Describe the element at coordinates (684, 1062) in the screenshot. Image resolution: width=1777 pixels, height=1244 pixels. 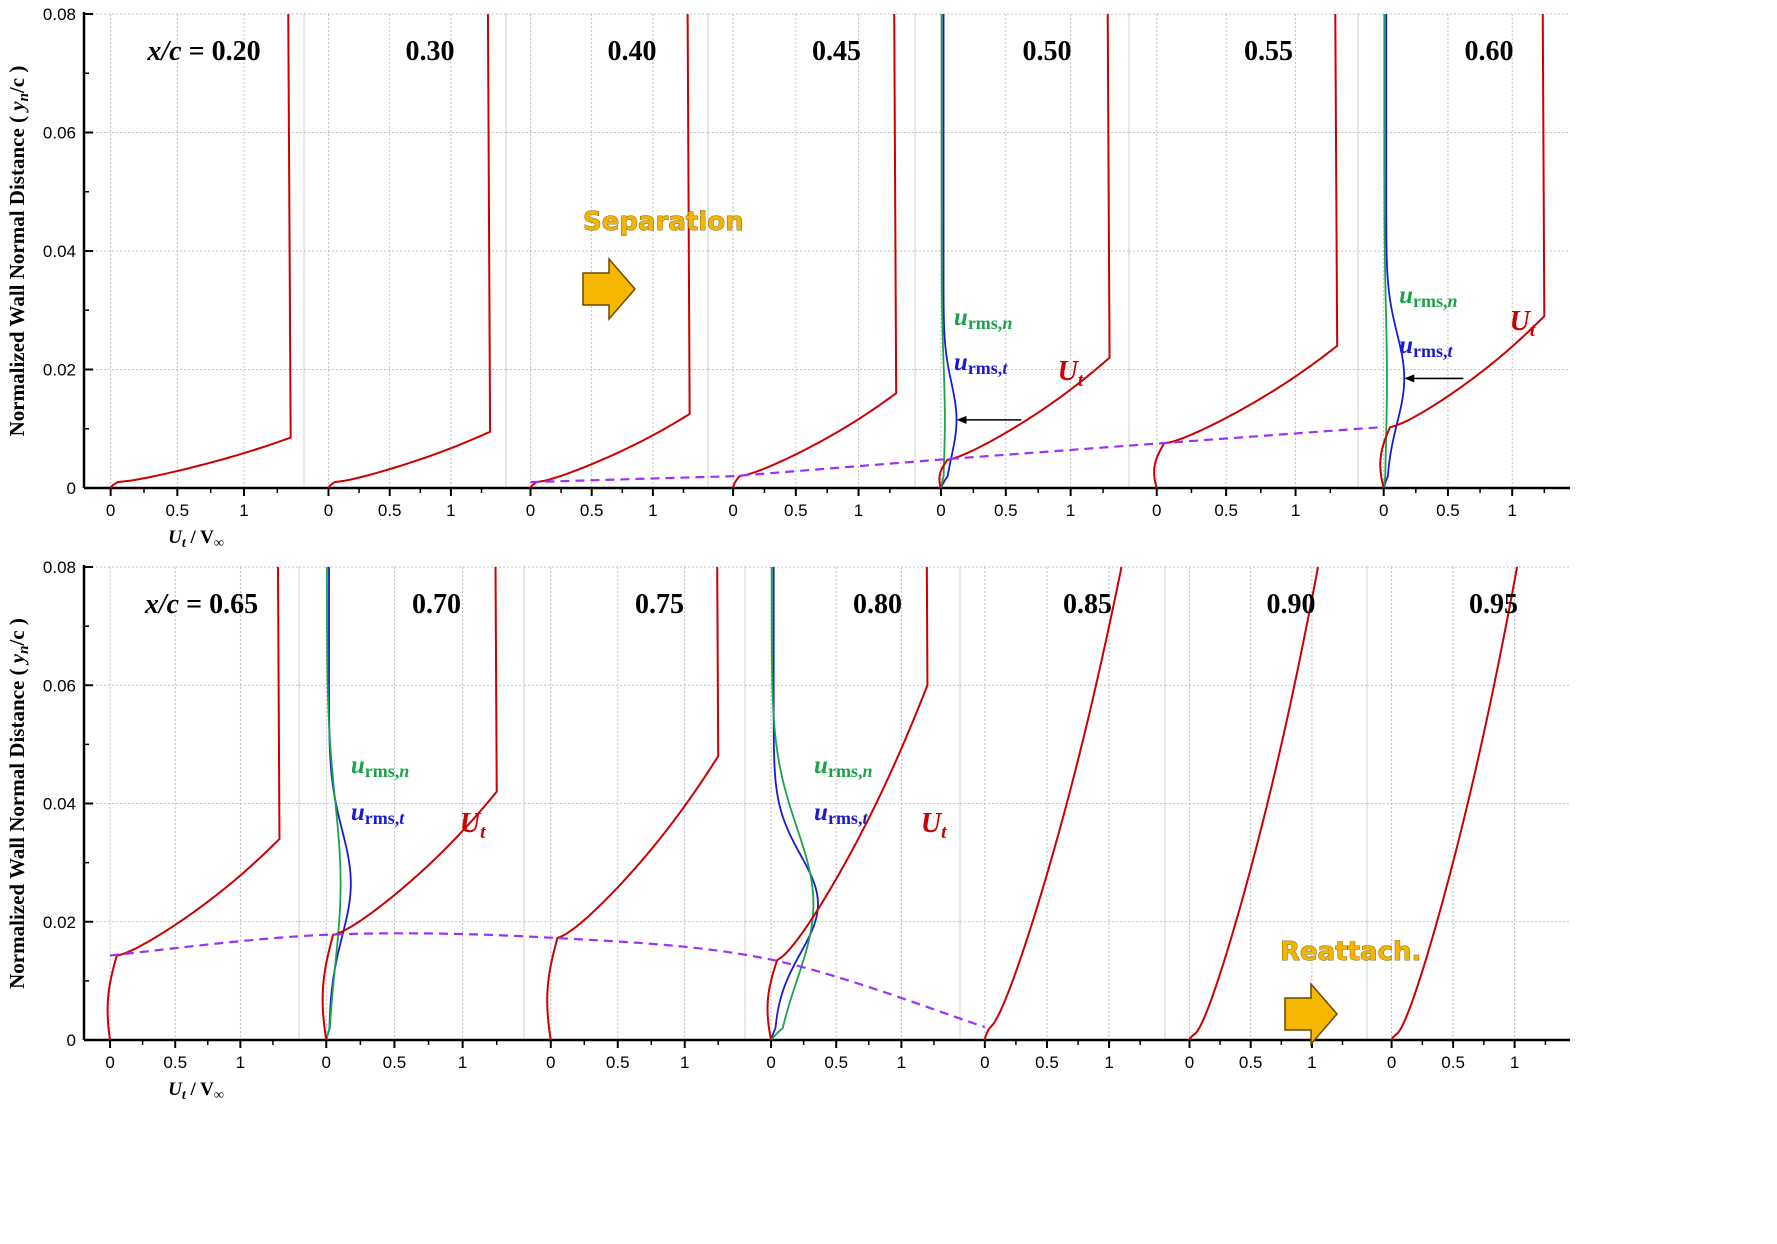
I see `panel-1-2-x-tick-label-2: 1` at that location.